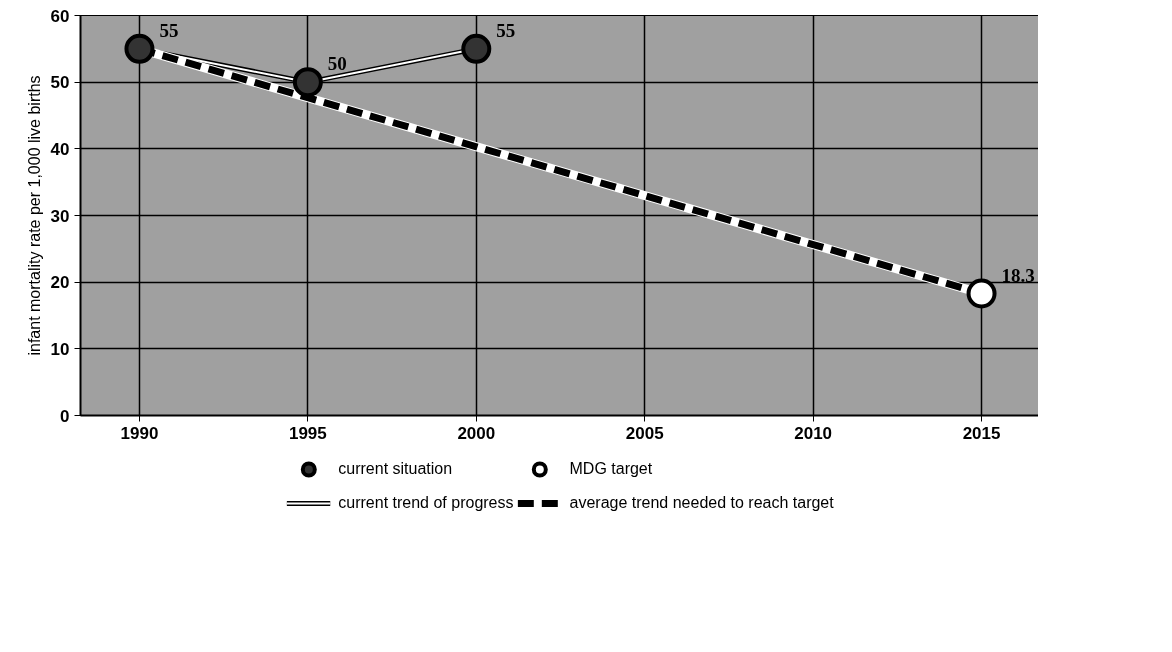 The width and height of the screenshot is (1172, 652). Describe the element at coordinates (307, 433) in the screenshot. I see `x-tick-label: 1995` at that location.